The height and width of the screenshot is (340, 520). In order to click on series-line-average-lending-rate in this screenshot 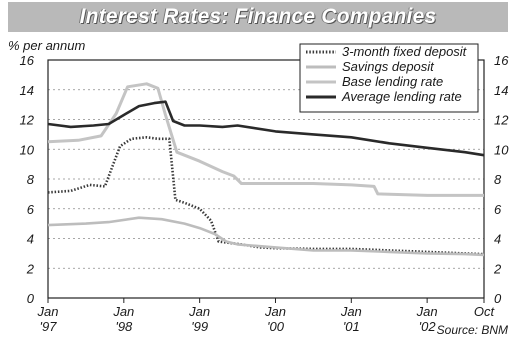, I will do `click(266, 128)`.